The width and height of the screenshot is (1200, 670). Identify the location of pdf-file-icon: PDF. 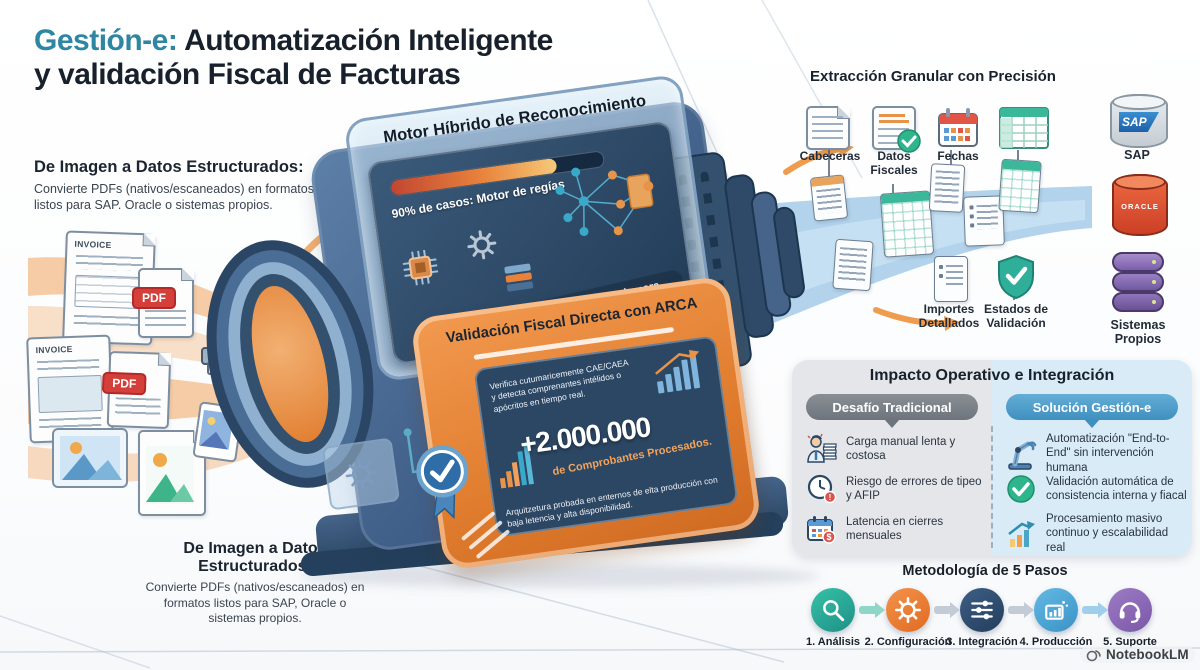
(163, 303).